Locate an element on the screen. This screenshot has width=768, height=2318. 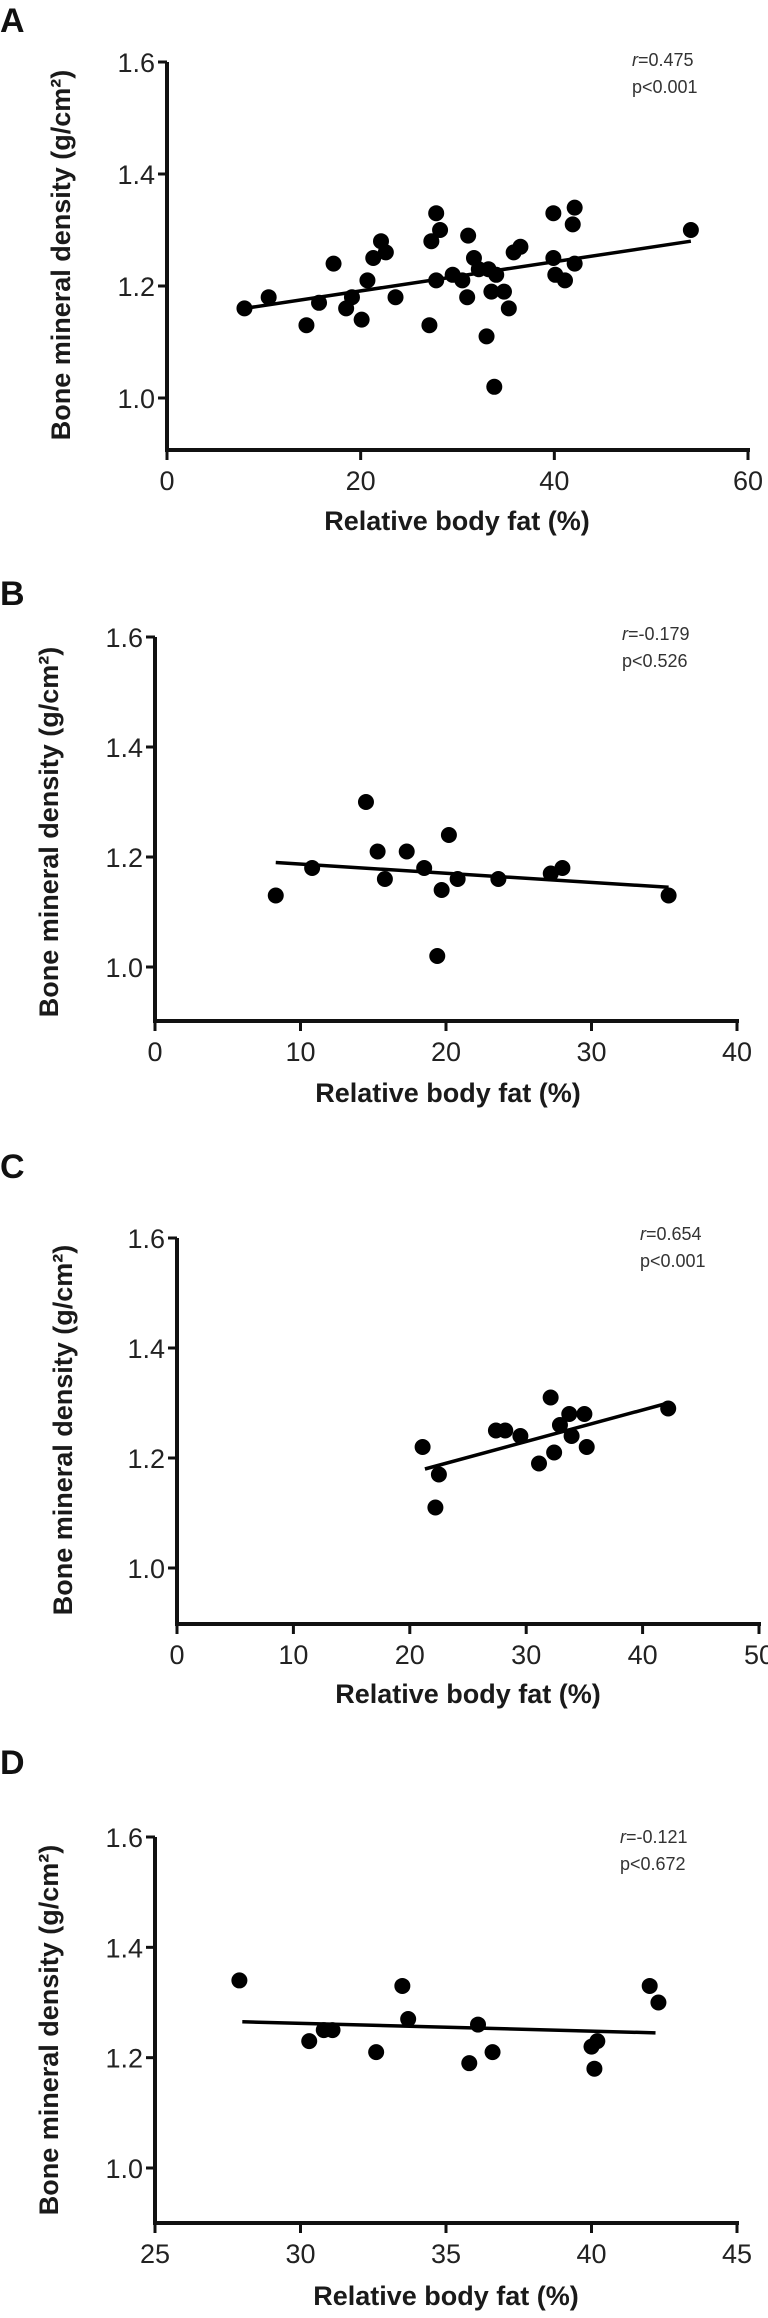
r-value: =0.654 is located at coordinates (674, 1234).